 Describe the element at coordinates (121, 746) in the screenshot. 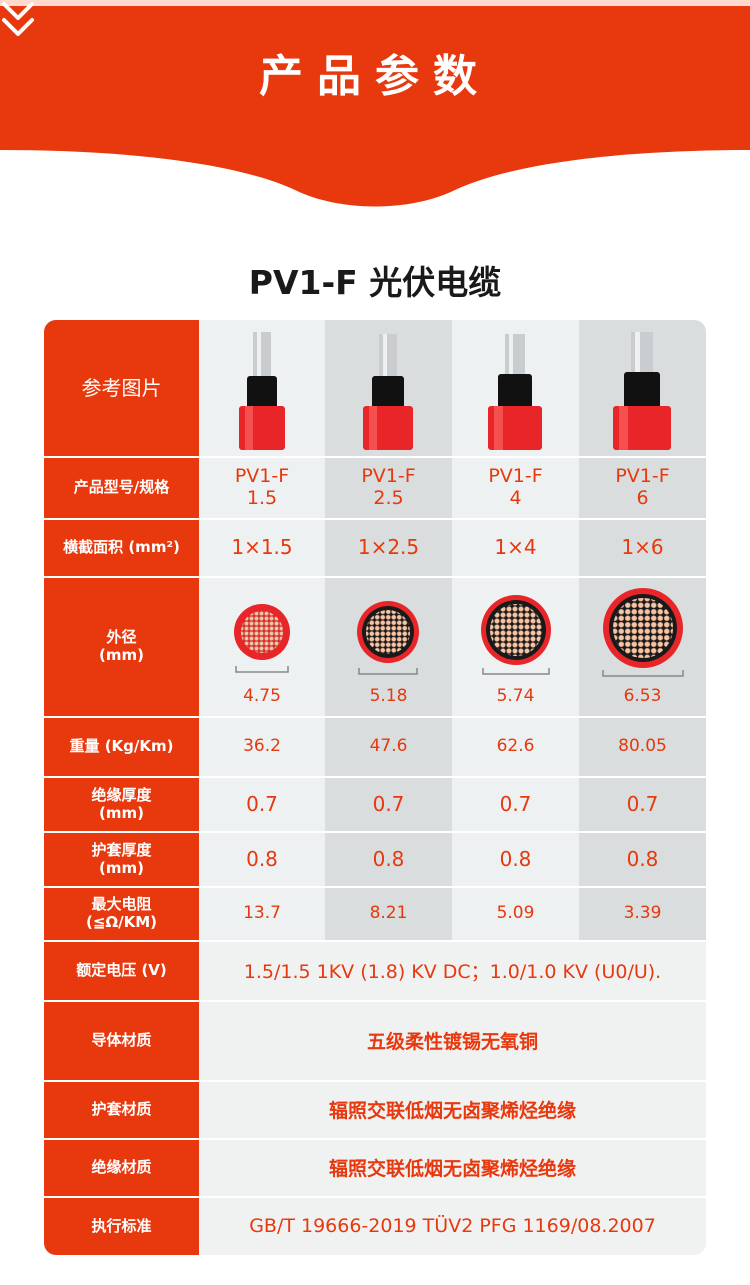

I see `label-weight: 重量 (Kg/Km)` at that location.